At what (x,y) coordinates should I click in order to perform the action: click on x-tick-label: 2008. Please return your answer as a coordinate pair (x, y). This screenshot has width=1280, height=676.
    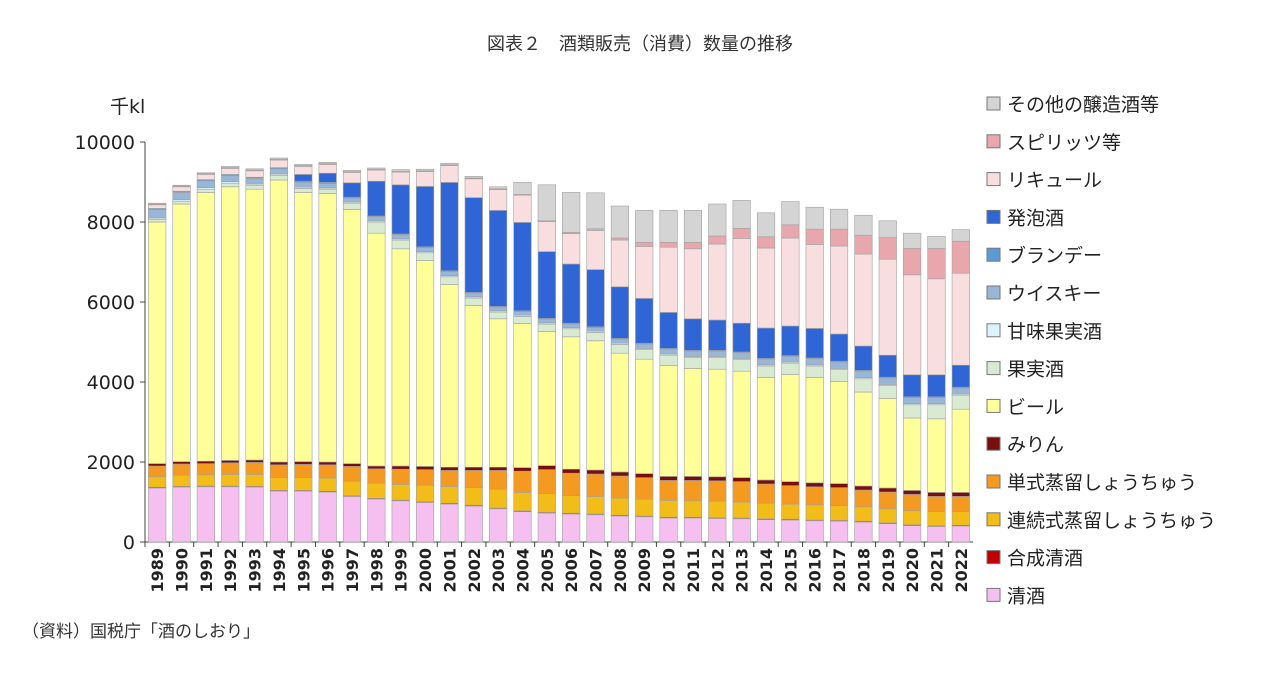
    Looking at the image, I should click on (620, 570).